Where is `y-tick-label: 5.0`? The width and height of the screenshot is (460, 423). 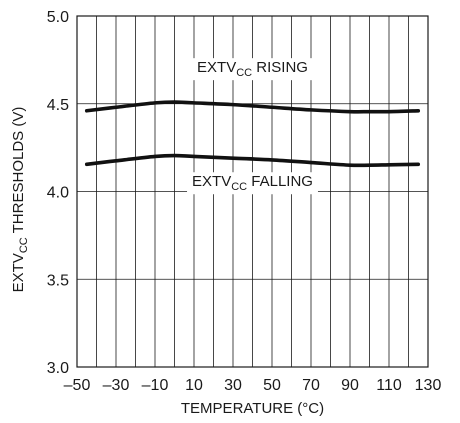 y-tick-label: 5.0 is located at coordinates (58, 17).